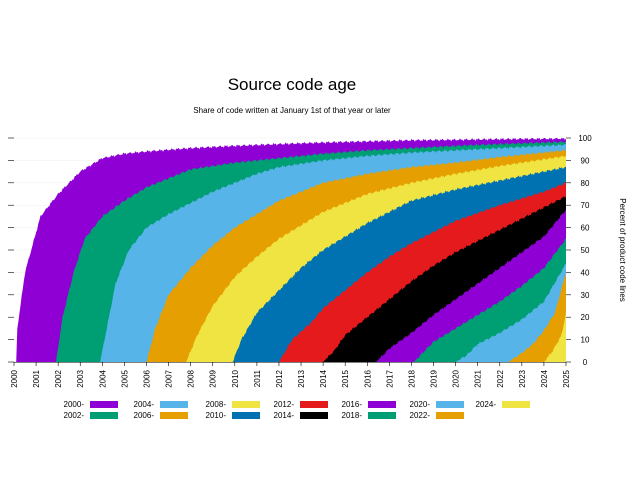 The image size is (640, 493). What do you see at coordinates (146, 378) in the screenshot?
I see `x-tick-label: 2006` at bounding box center [146, 378].